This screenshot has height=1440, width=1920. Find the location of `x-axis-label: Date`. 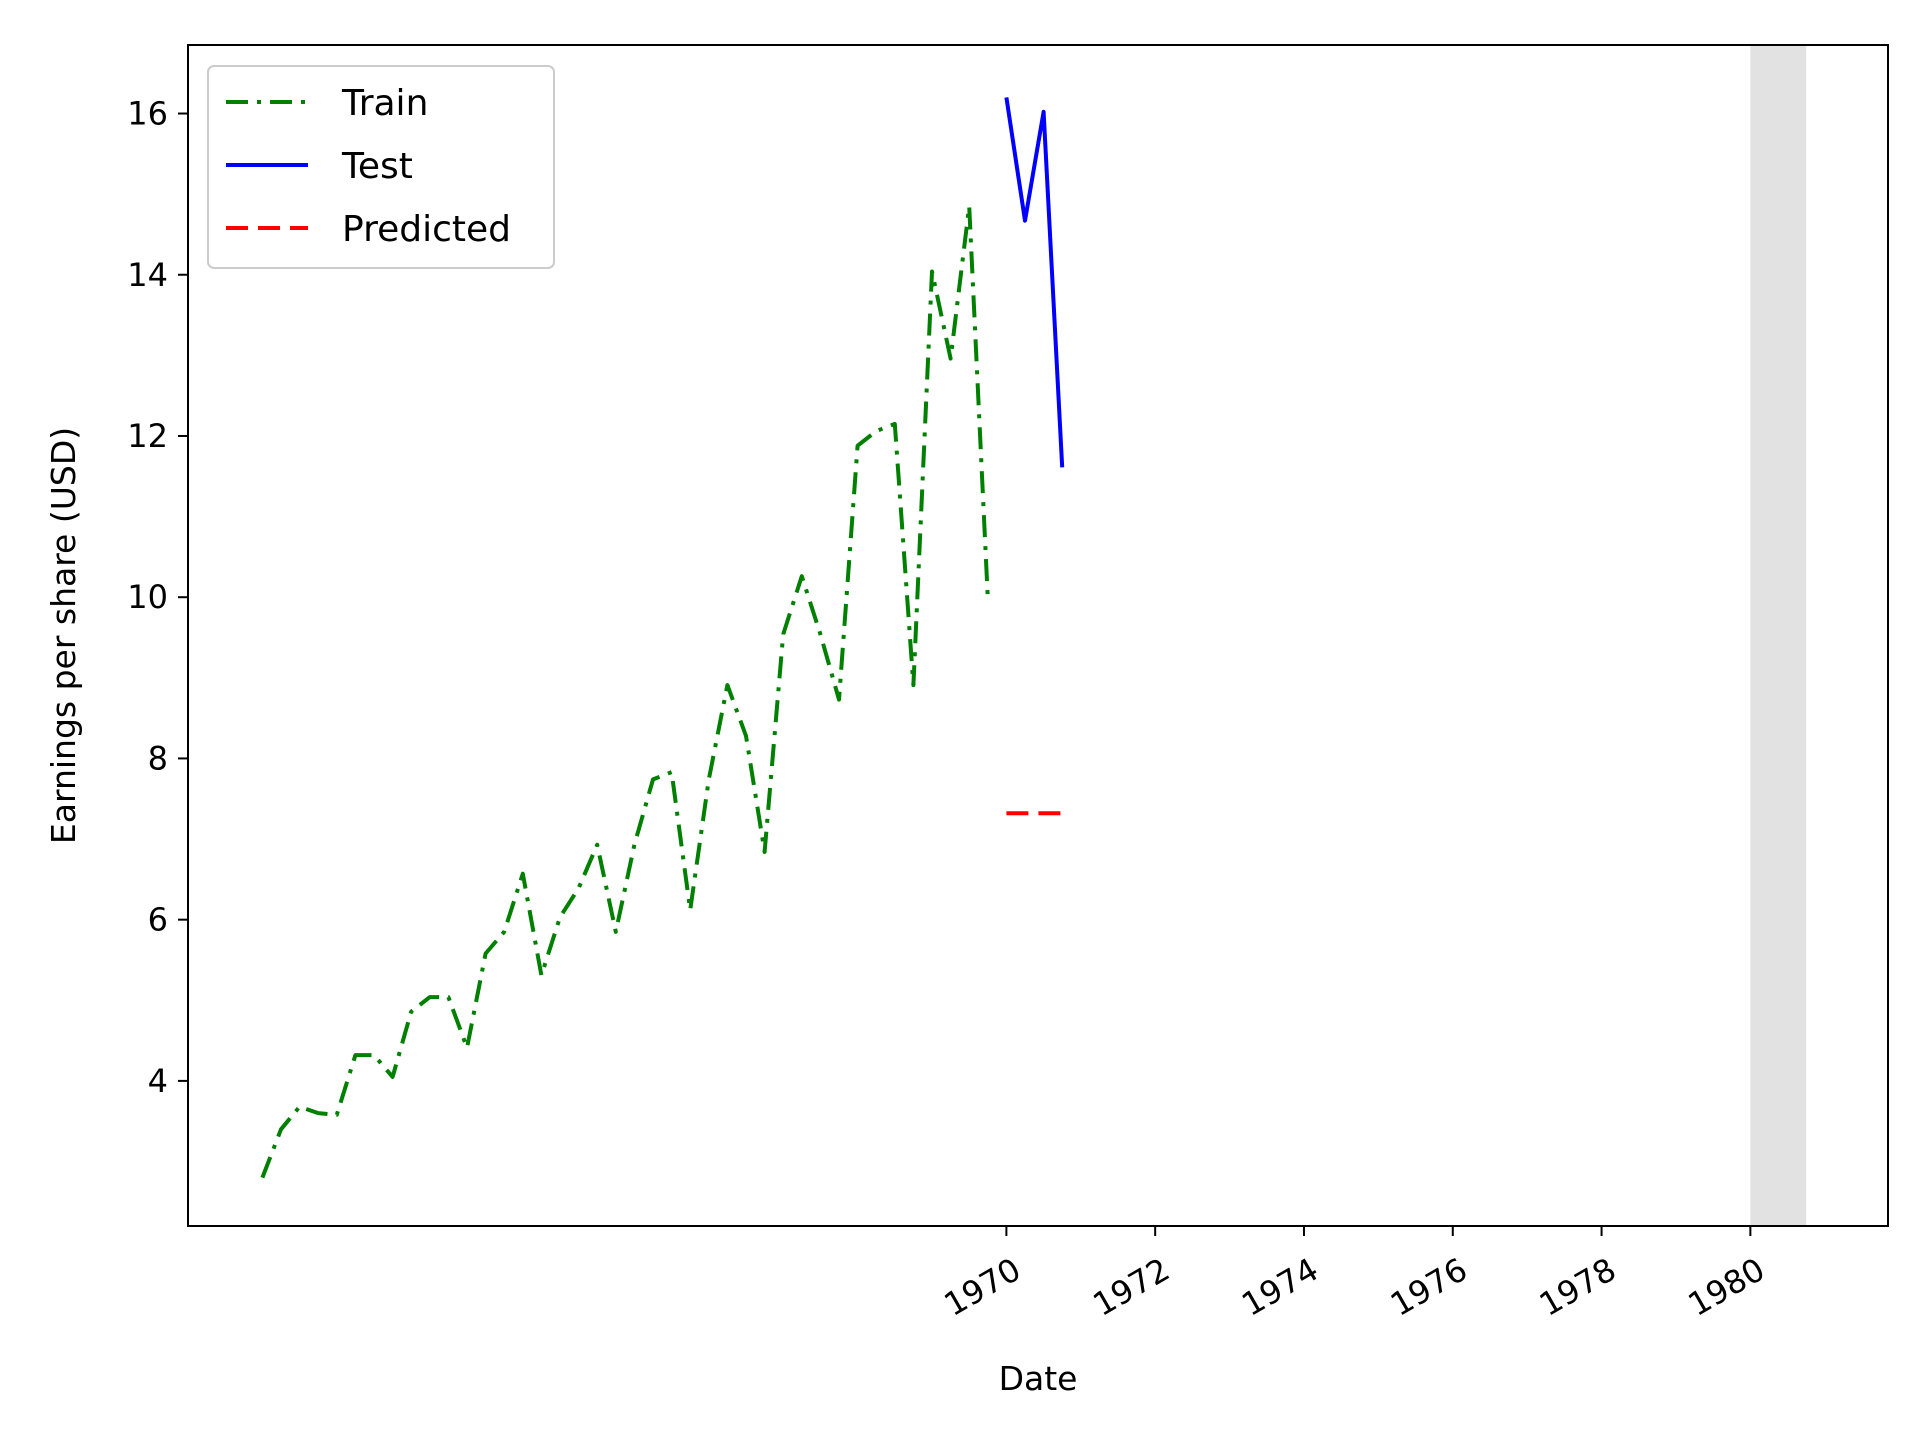

x-axis-label: Date is located at coordinates (1038, 1378).